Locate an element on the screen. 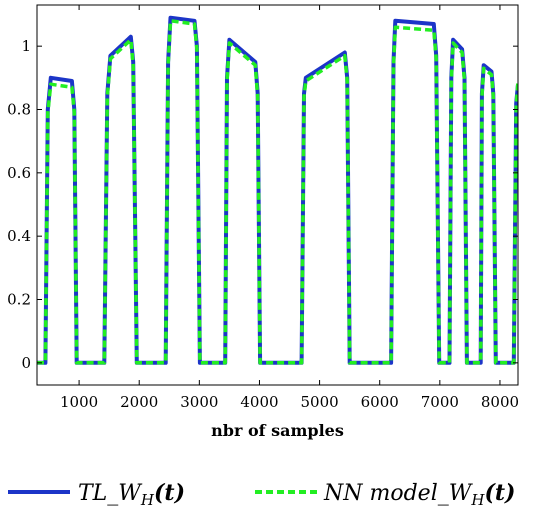  x-tick-label: 1000 is located at coordinates (79, 402).